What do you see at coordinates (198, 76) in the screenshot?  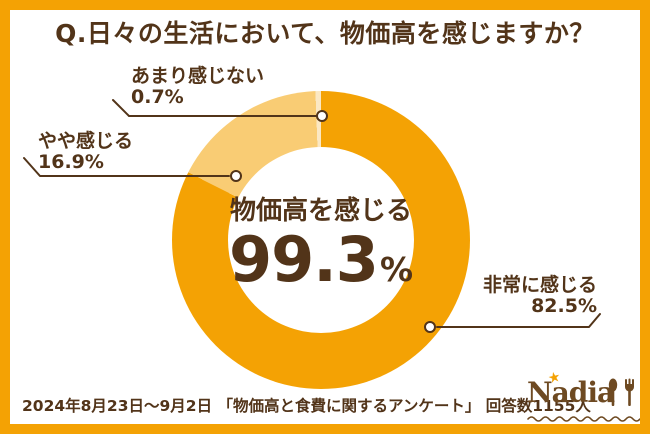 I see `segment-label: あまり感じない` at bounding box center [198, 76].